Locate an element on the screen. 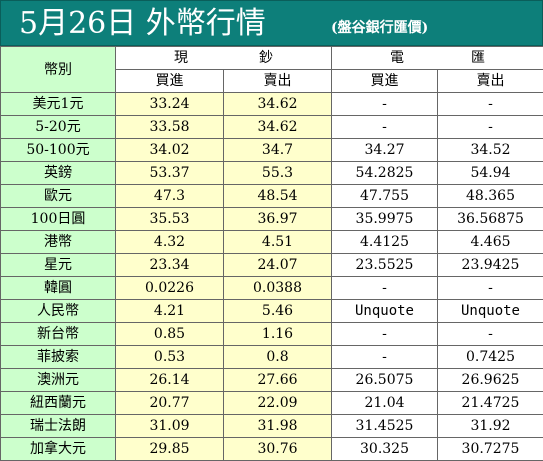 The image size is (543, 461). title-bar: 5月26日 外幣行情 (盤谷銀行匯價) is located at coordinates (271, 23).